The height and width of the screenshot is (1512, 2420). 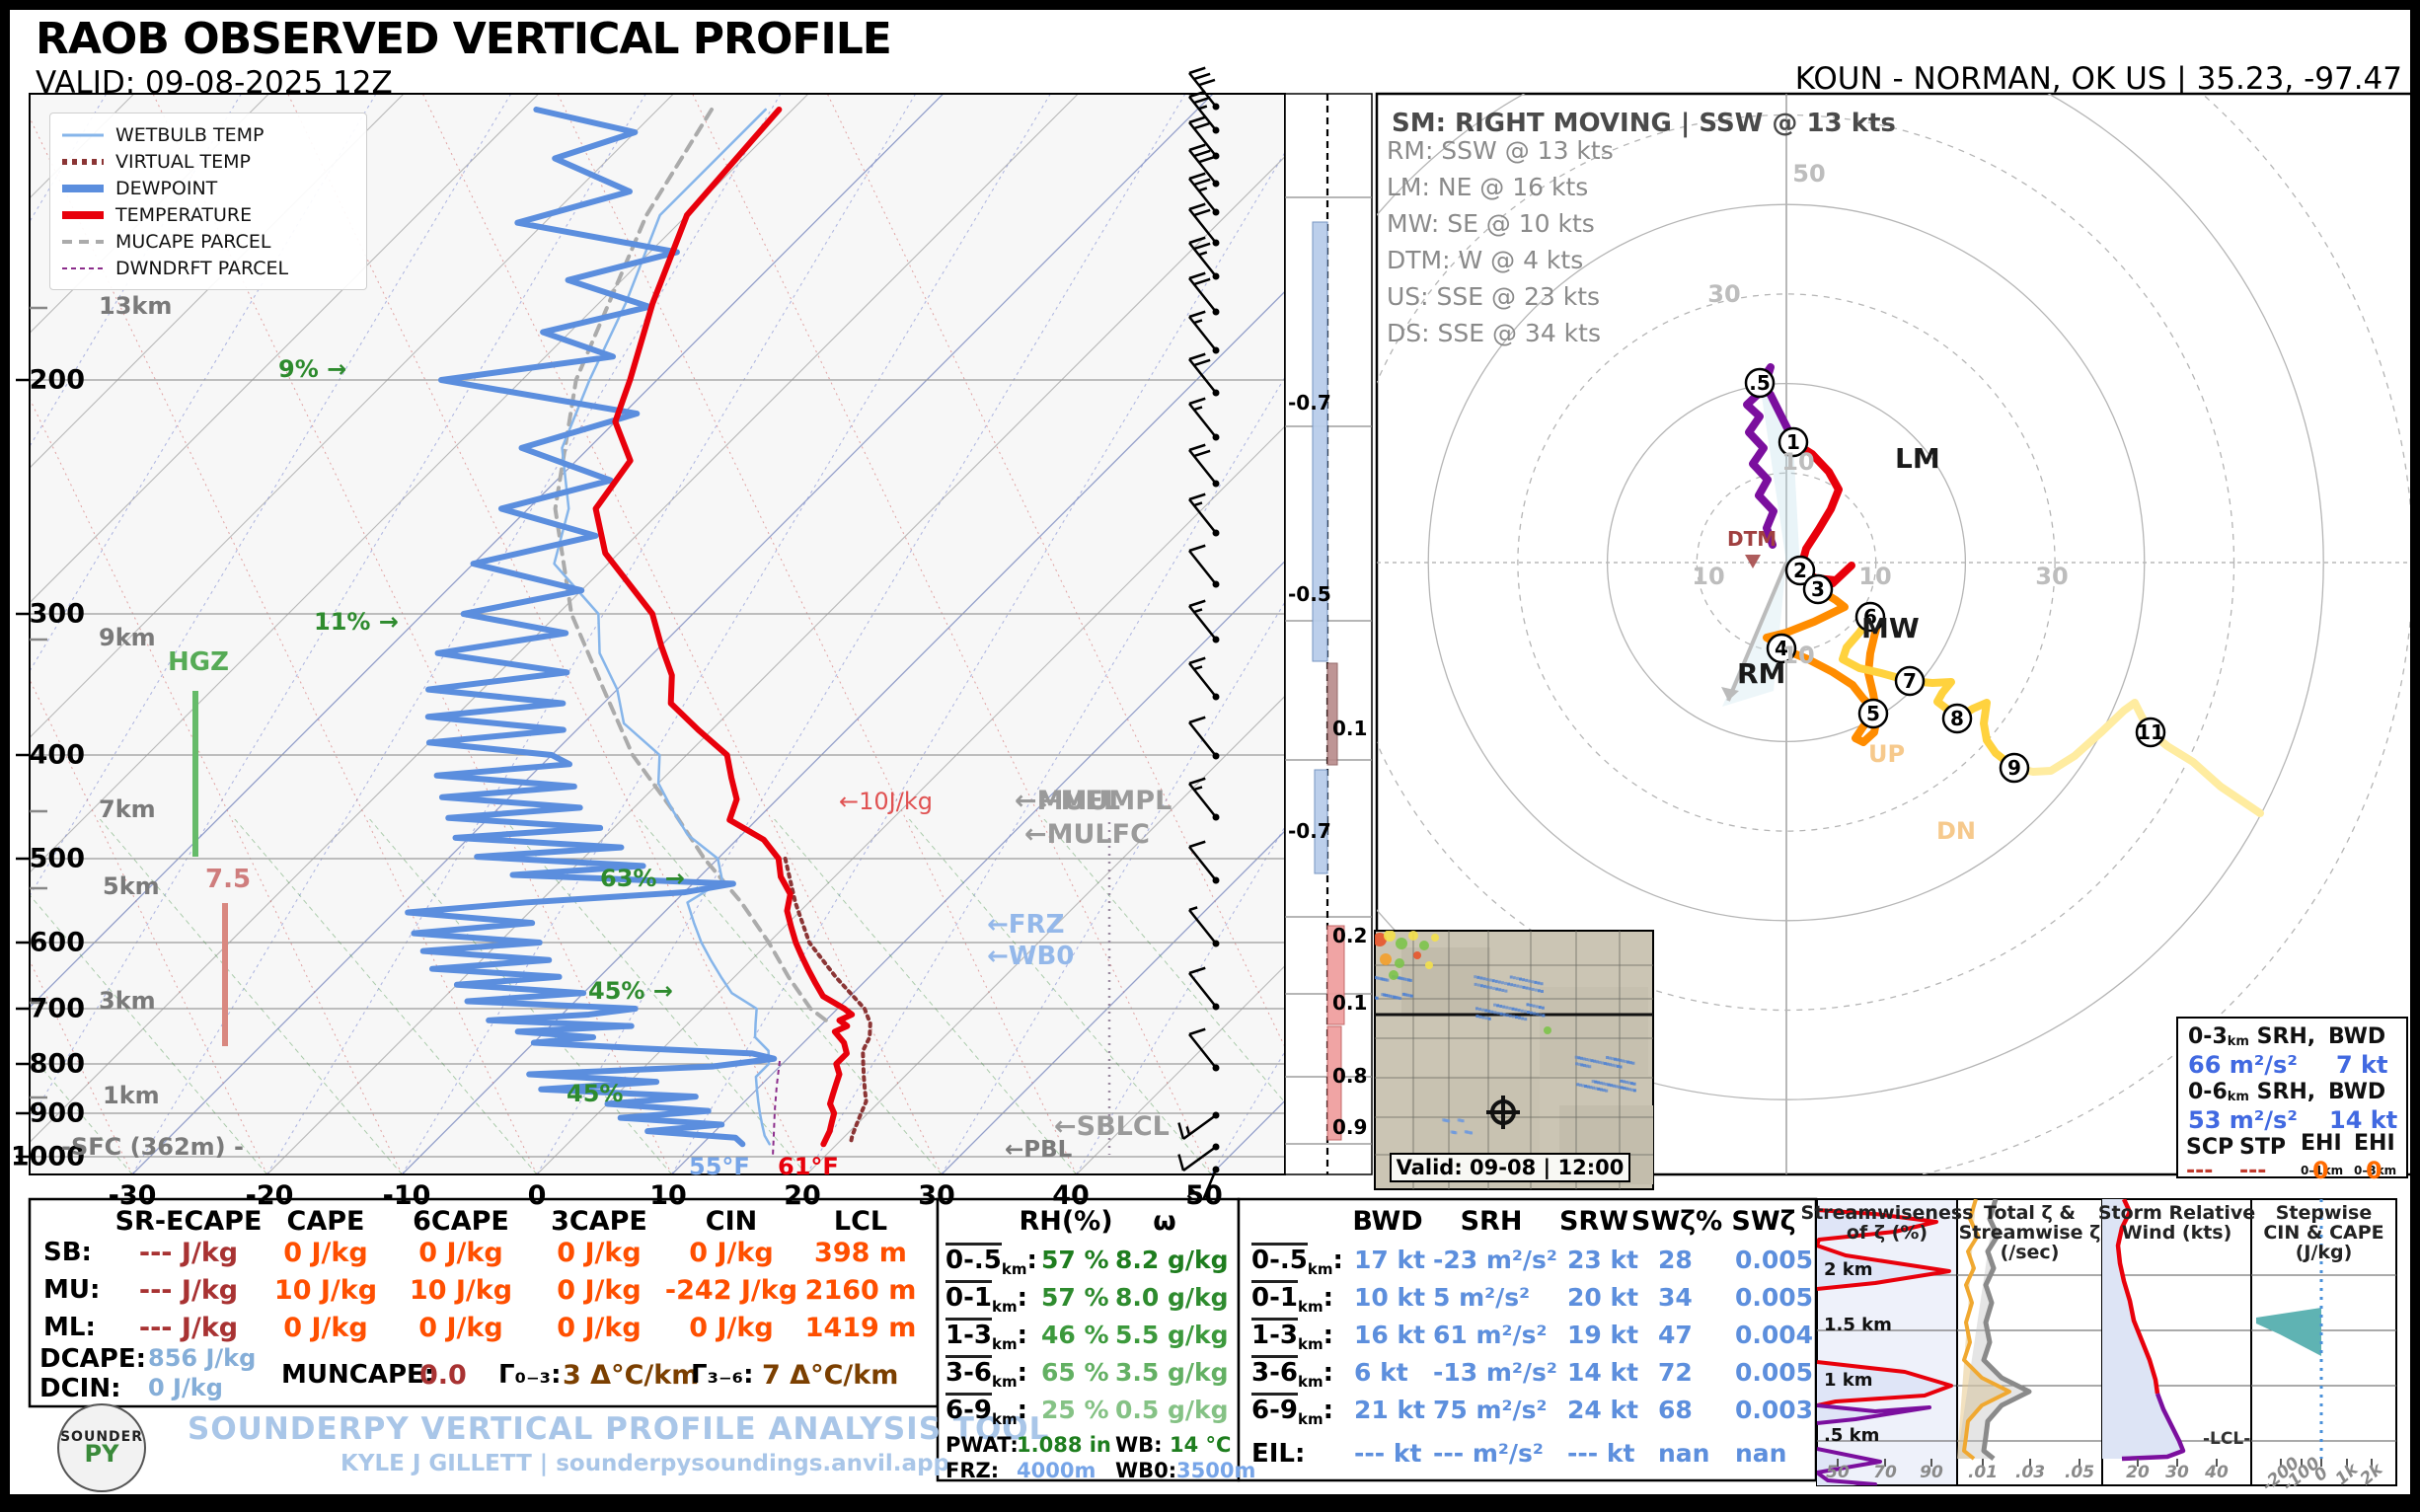 What do you see at coordinates (1488, 1454) in the screenshot?
I see `kinematics-value: --- m²/s²` at bounding box center [1488, 1454].